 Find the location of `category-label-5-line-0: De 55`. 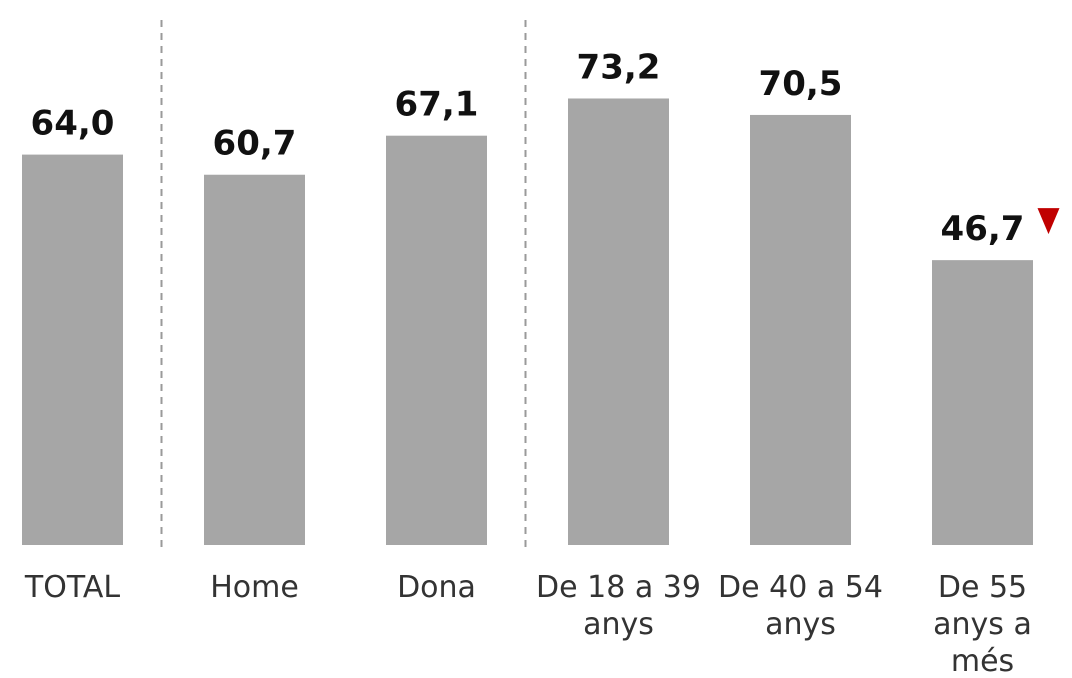

category-label-5-line-0: De 55 is located at coordinates (982, 587).